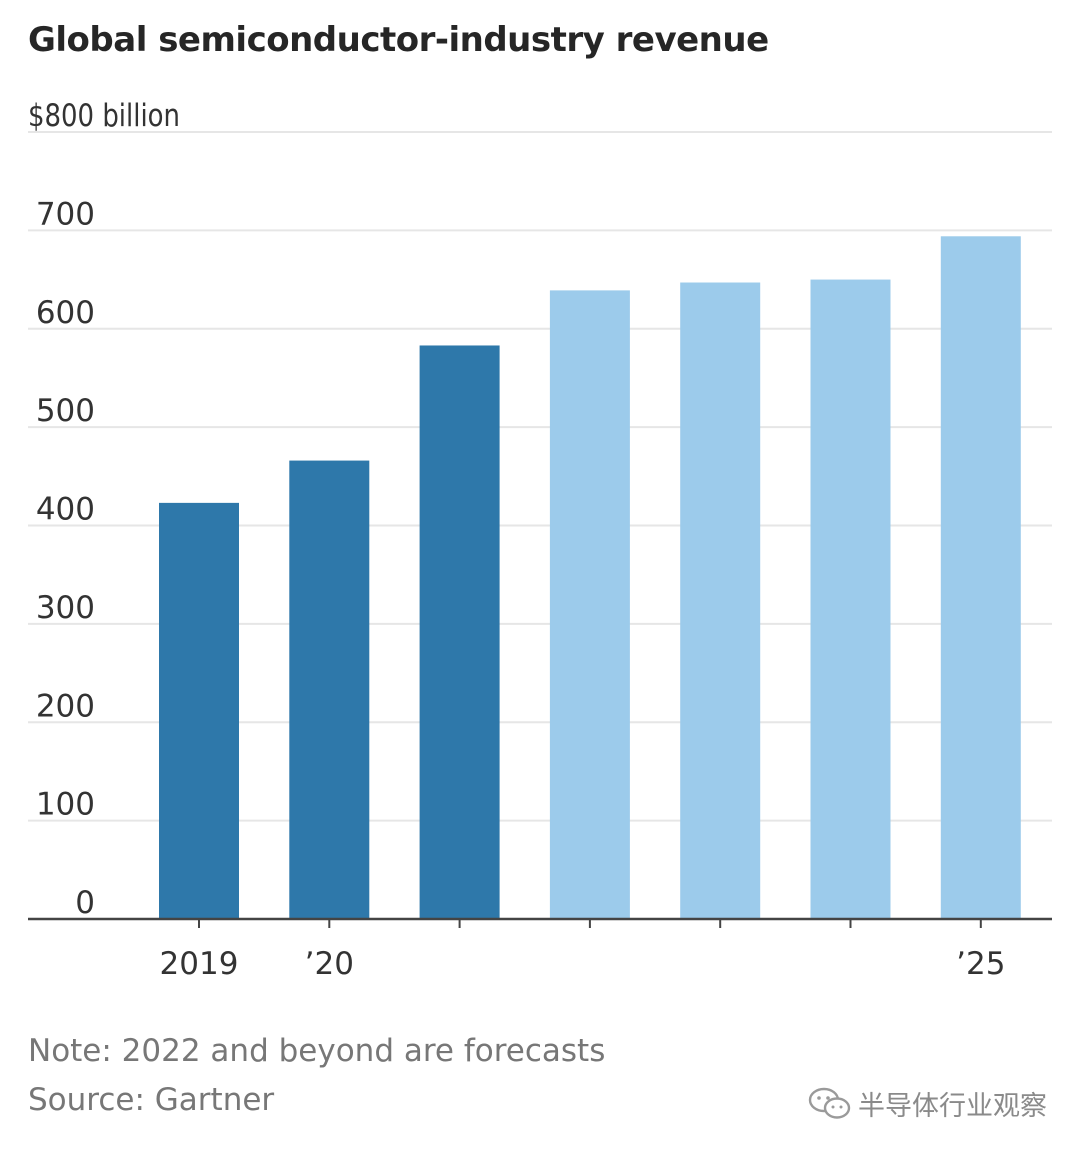 Image resolution: width=1080 pixels, height=1153 pixels. What do you see at coordinates (151, 1100) in the screenshot?
I see `source-note: Source: Gartner` at bounding box center [151, 1100].